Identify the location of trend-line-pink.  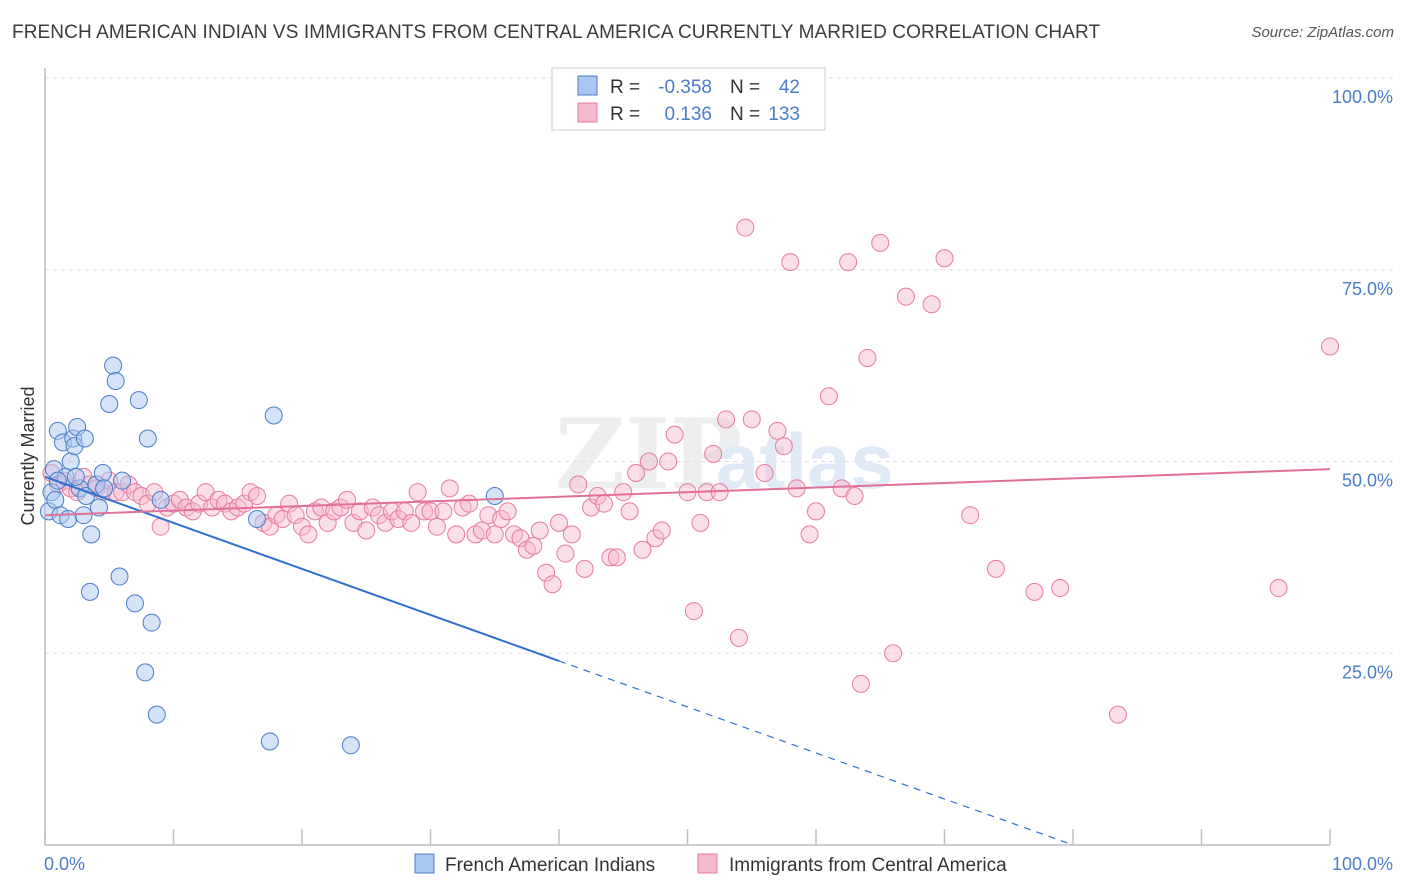
(687, 492).